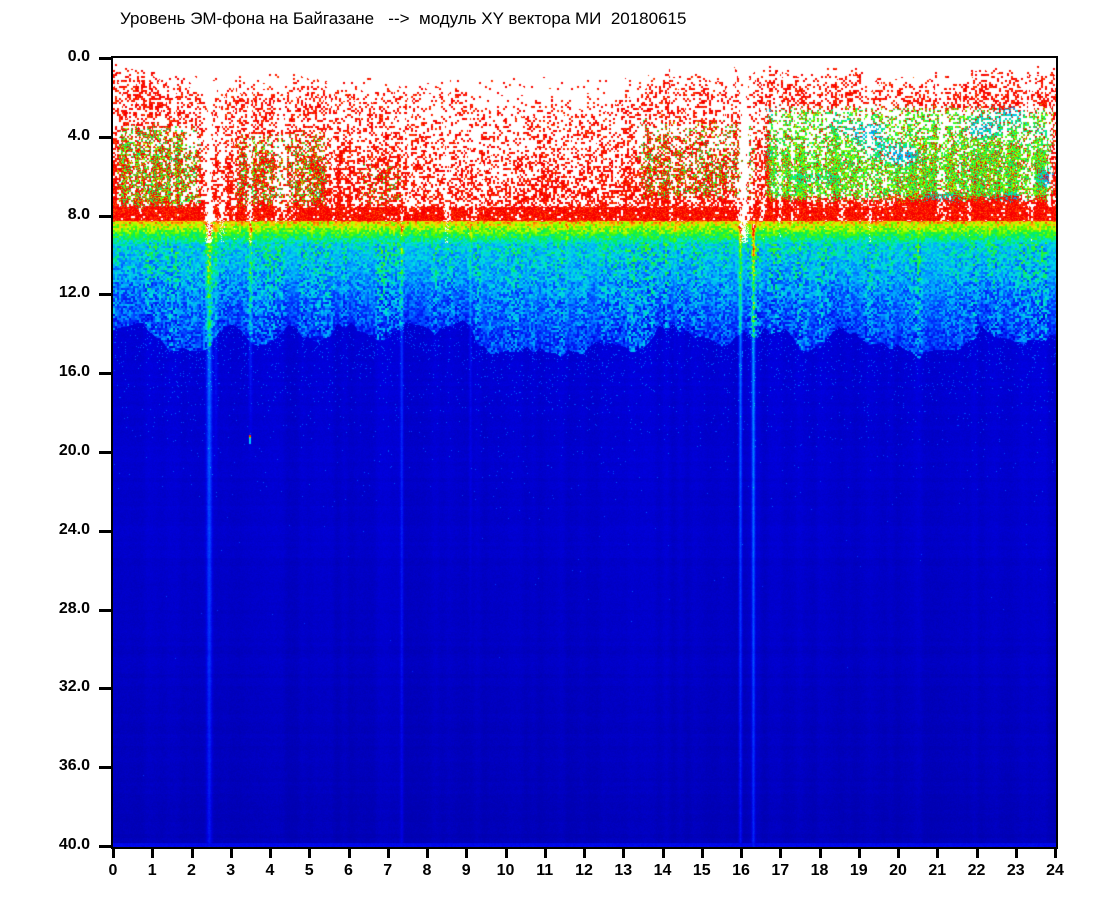 This screenshot has width=1096, height=900. Describe the element at coordinates (858, 870) in the screenshot. I see `x-axis-tick-label: 19` at that location.